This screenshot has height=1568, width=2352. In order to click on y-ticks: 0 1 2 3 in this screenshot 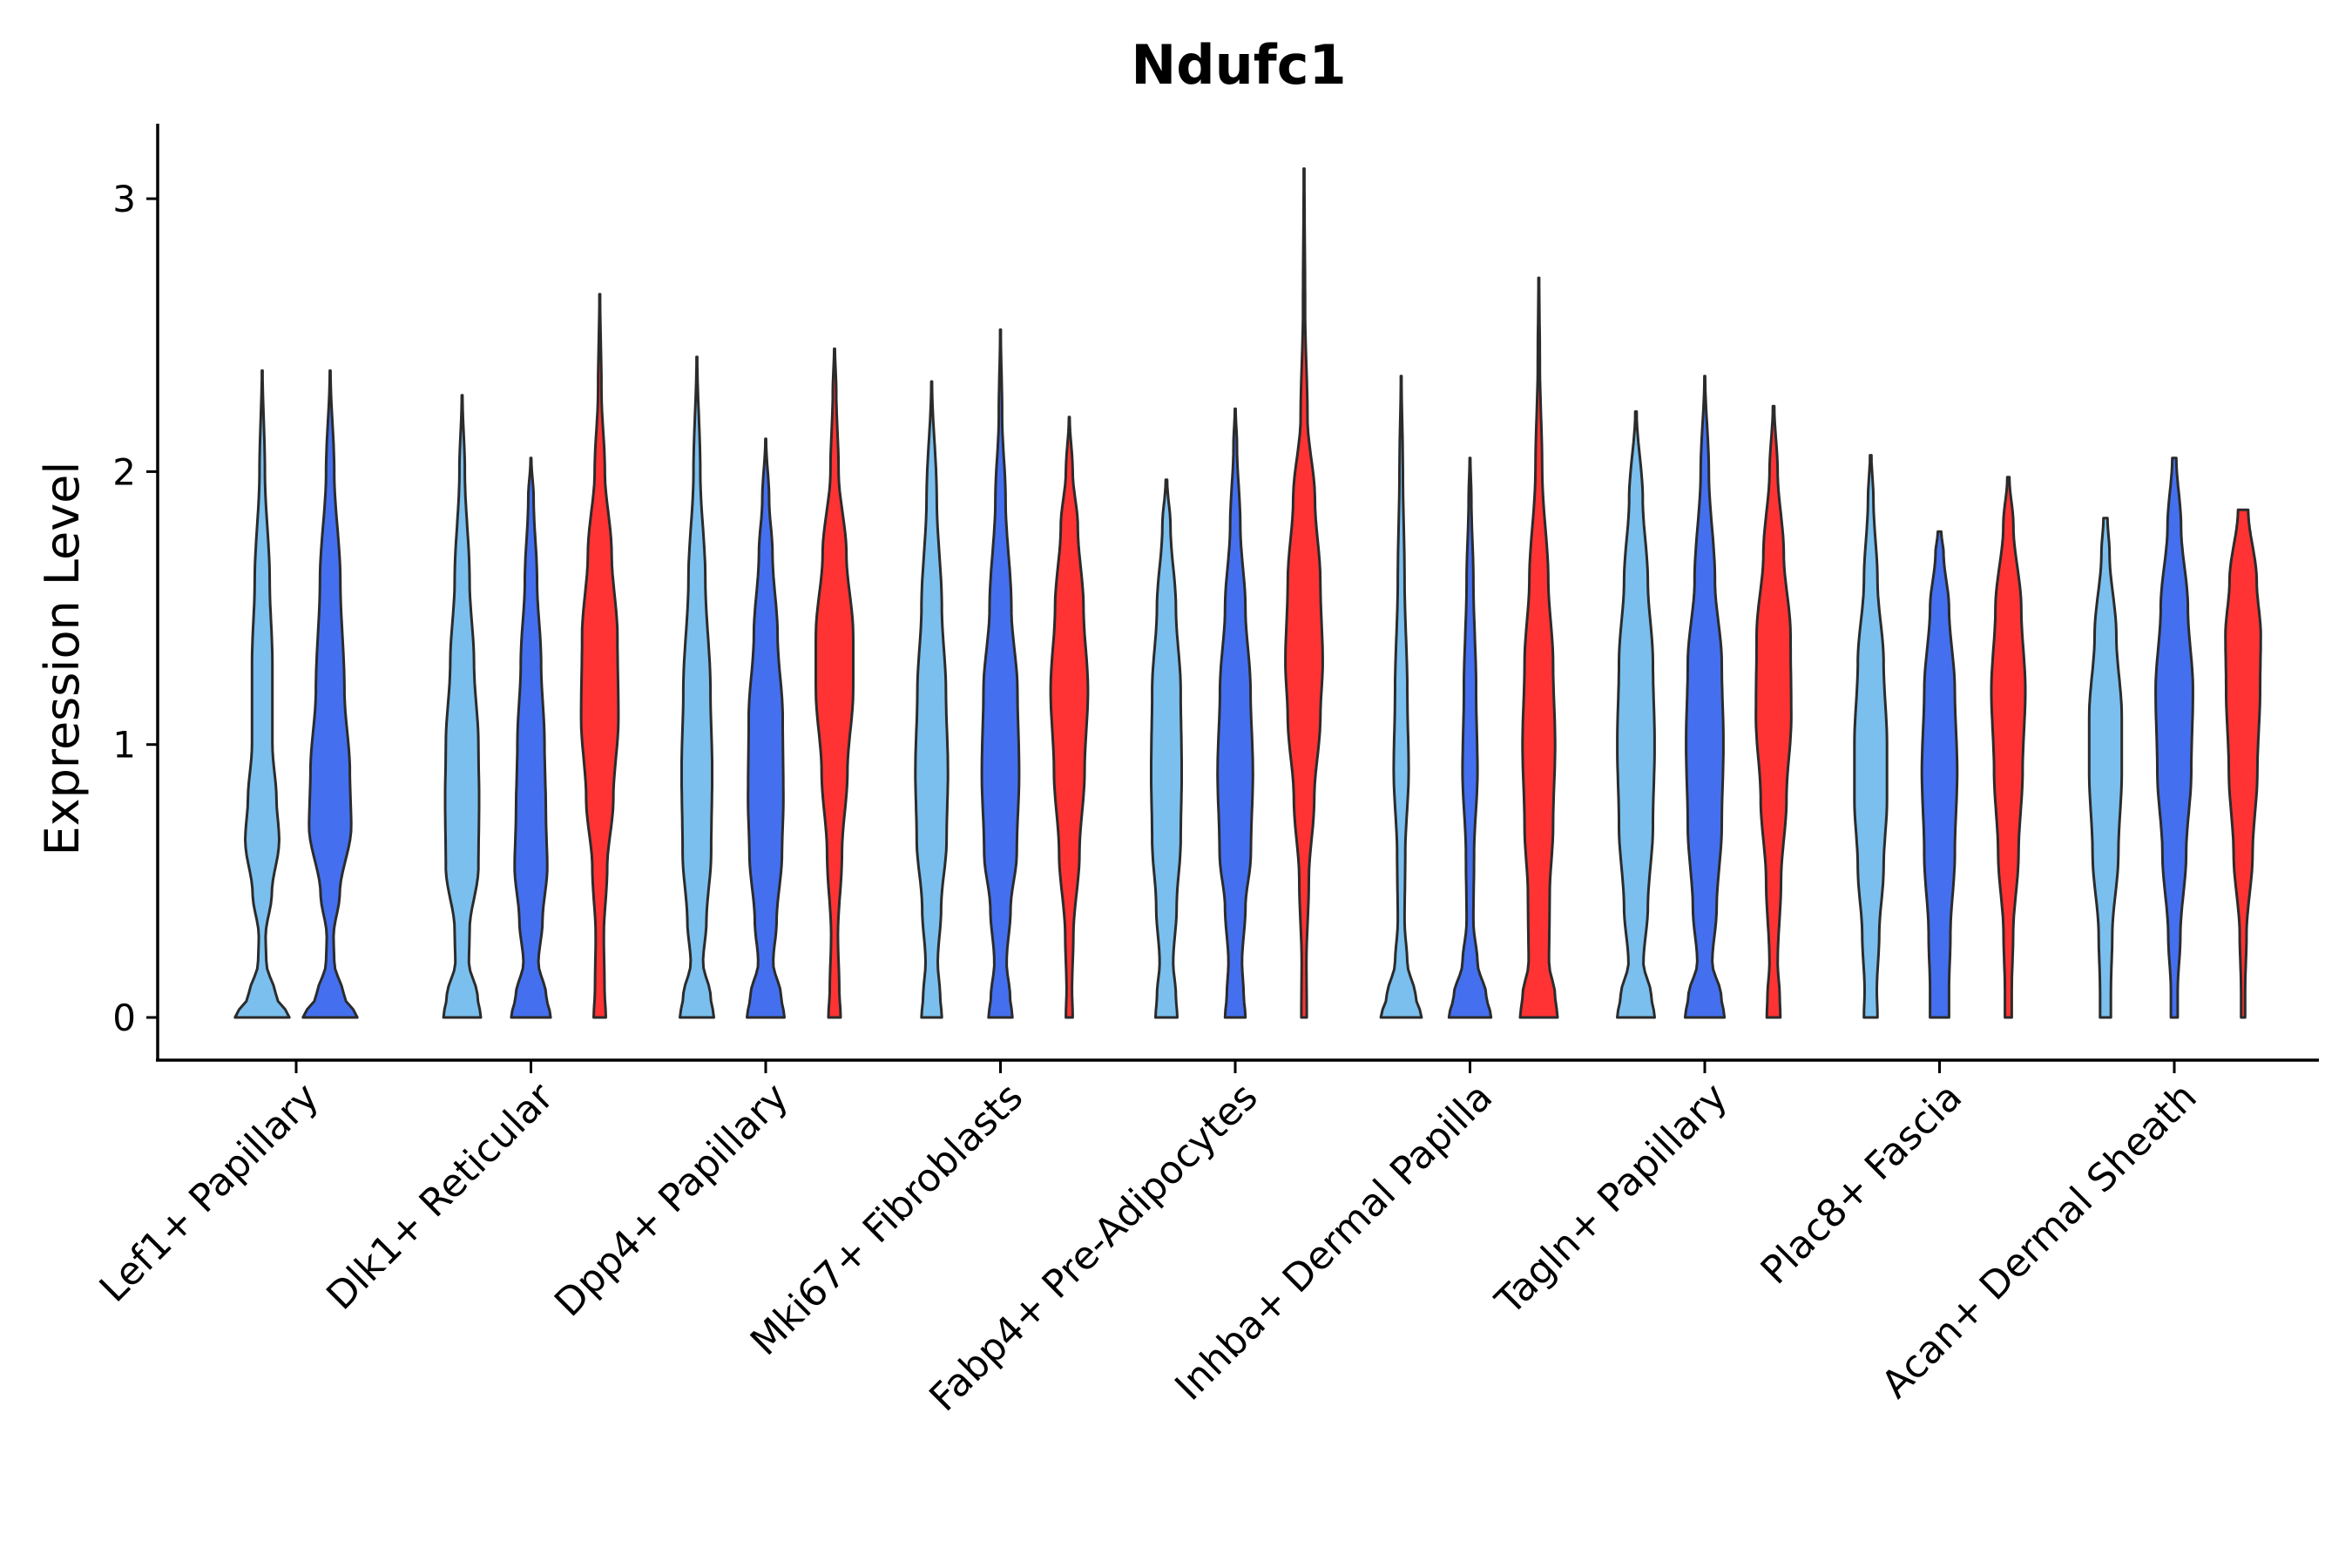, I will do `click(135, 608)`.